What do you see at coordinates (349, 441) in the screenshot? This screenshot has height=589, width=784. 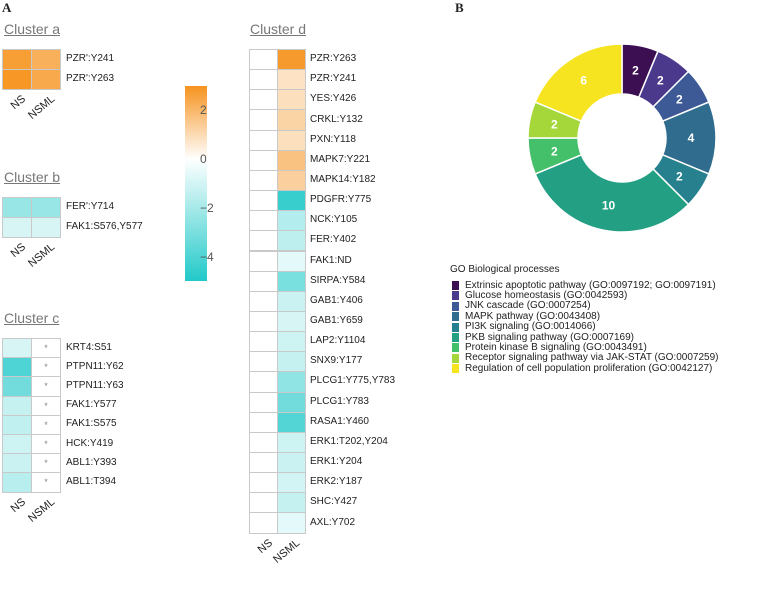 I see `row-label: ERK1:T202,Y204` at bounding box center [349, 441].